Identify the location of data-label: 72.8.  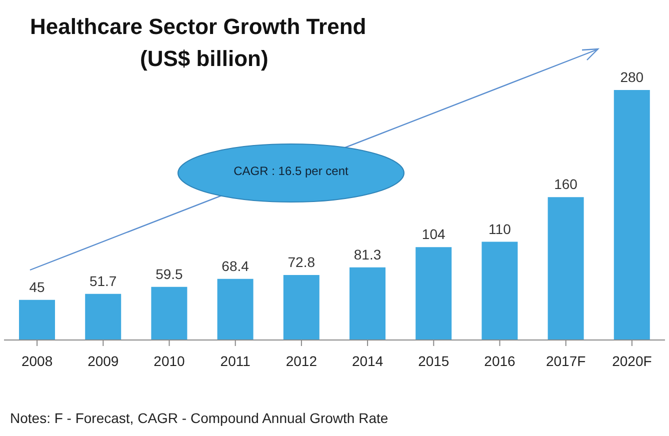
(302, 262).